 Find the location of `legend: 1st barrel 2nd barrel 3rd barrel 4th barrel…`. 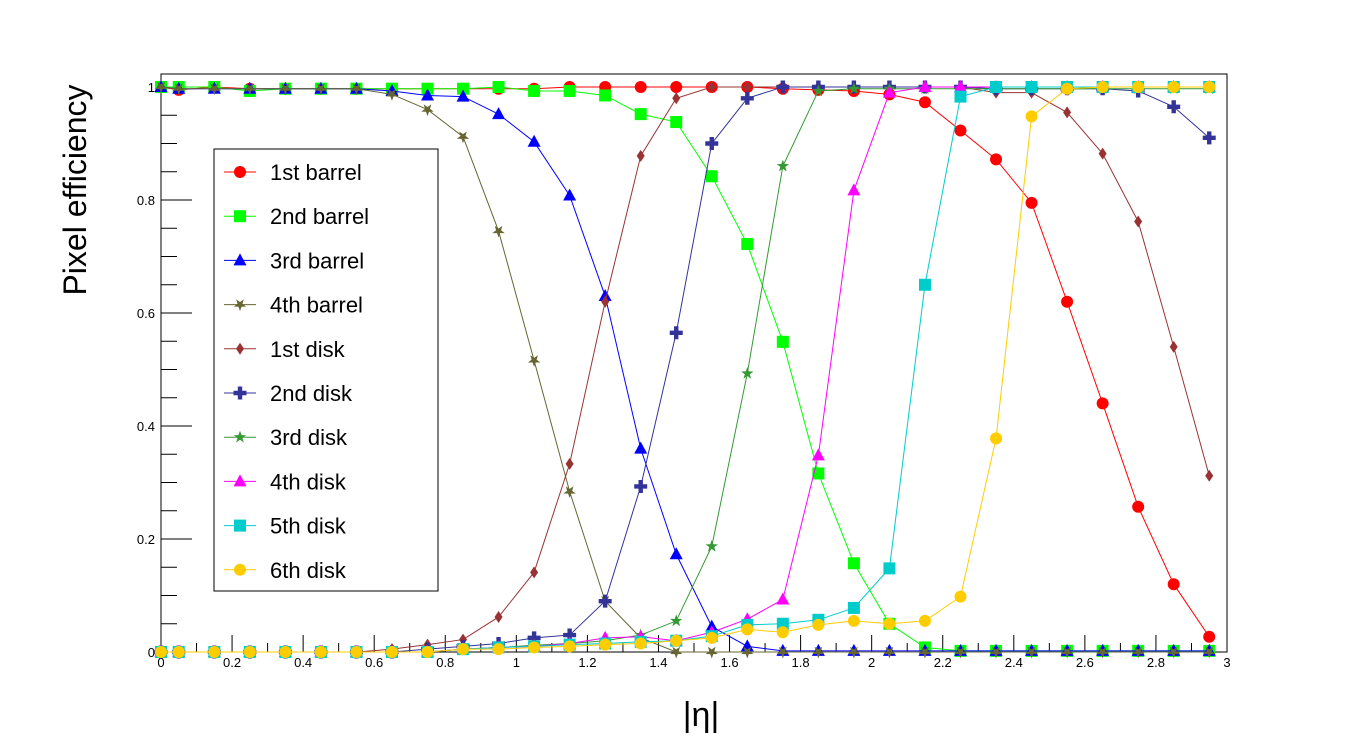

legend: 1st barrel 2nd barrel 3rd barrel 4th barrel… is located at coordinates (326, 370).